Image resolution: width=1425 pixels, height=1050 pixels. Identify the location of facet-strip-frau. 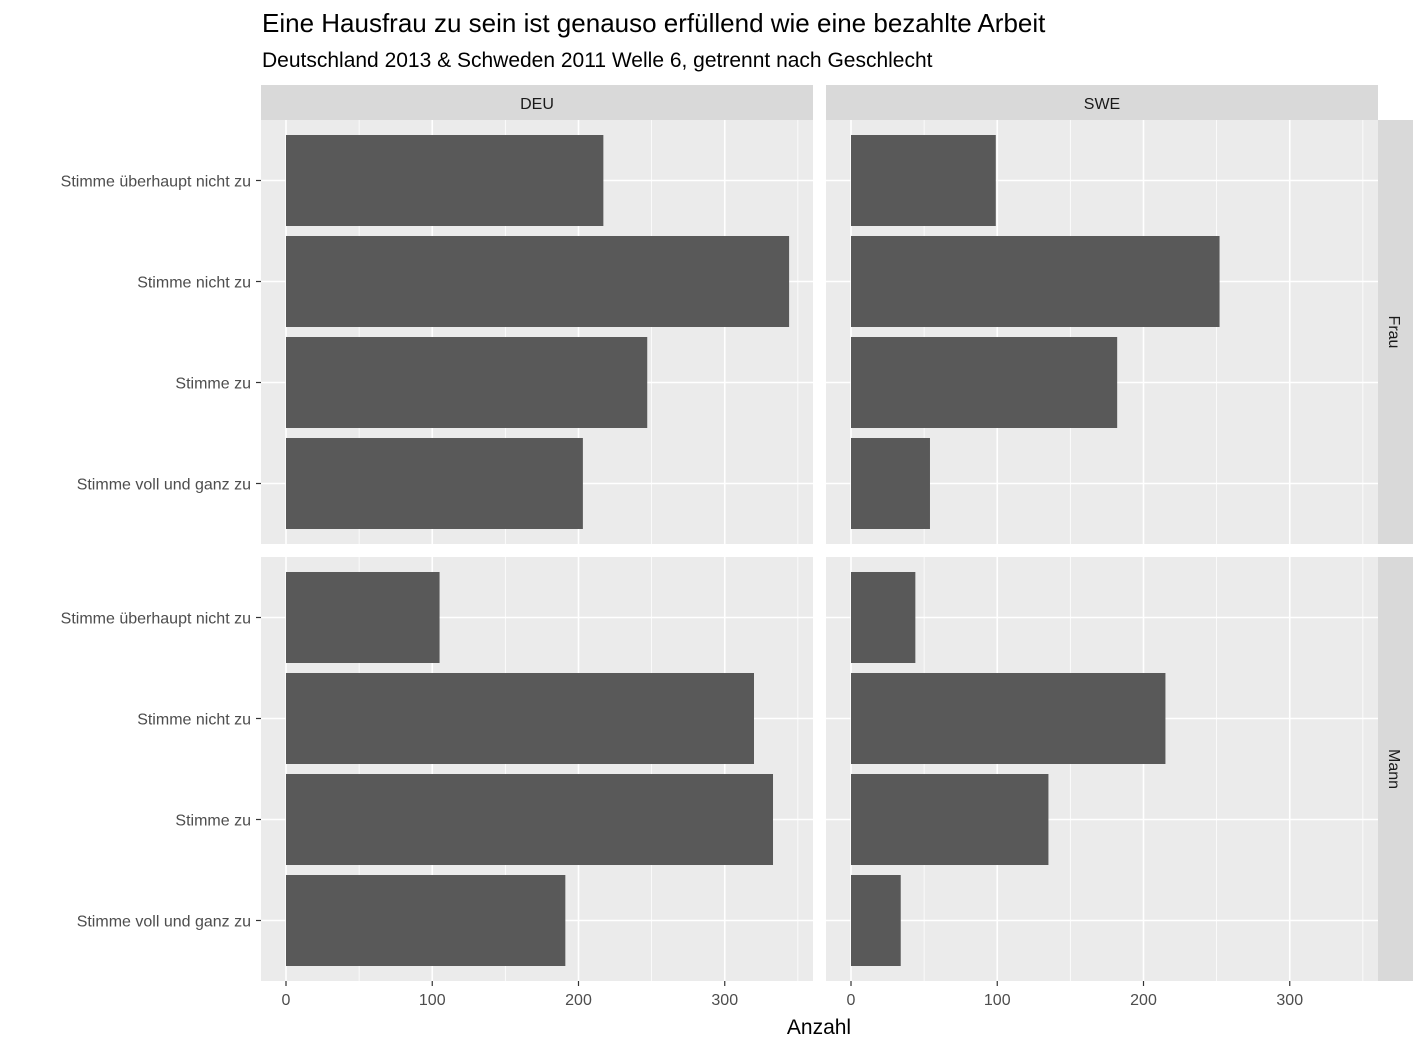
(1395, 332).